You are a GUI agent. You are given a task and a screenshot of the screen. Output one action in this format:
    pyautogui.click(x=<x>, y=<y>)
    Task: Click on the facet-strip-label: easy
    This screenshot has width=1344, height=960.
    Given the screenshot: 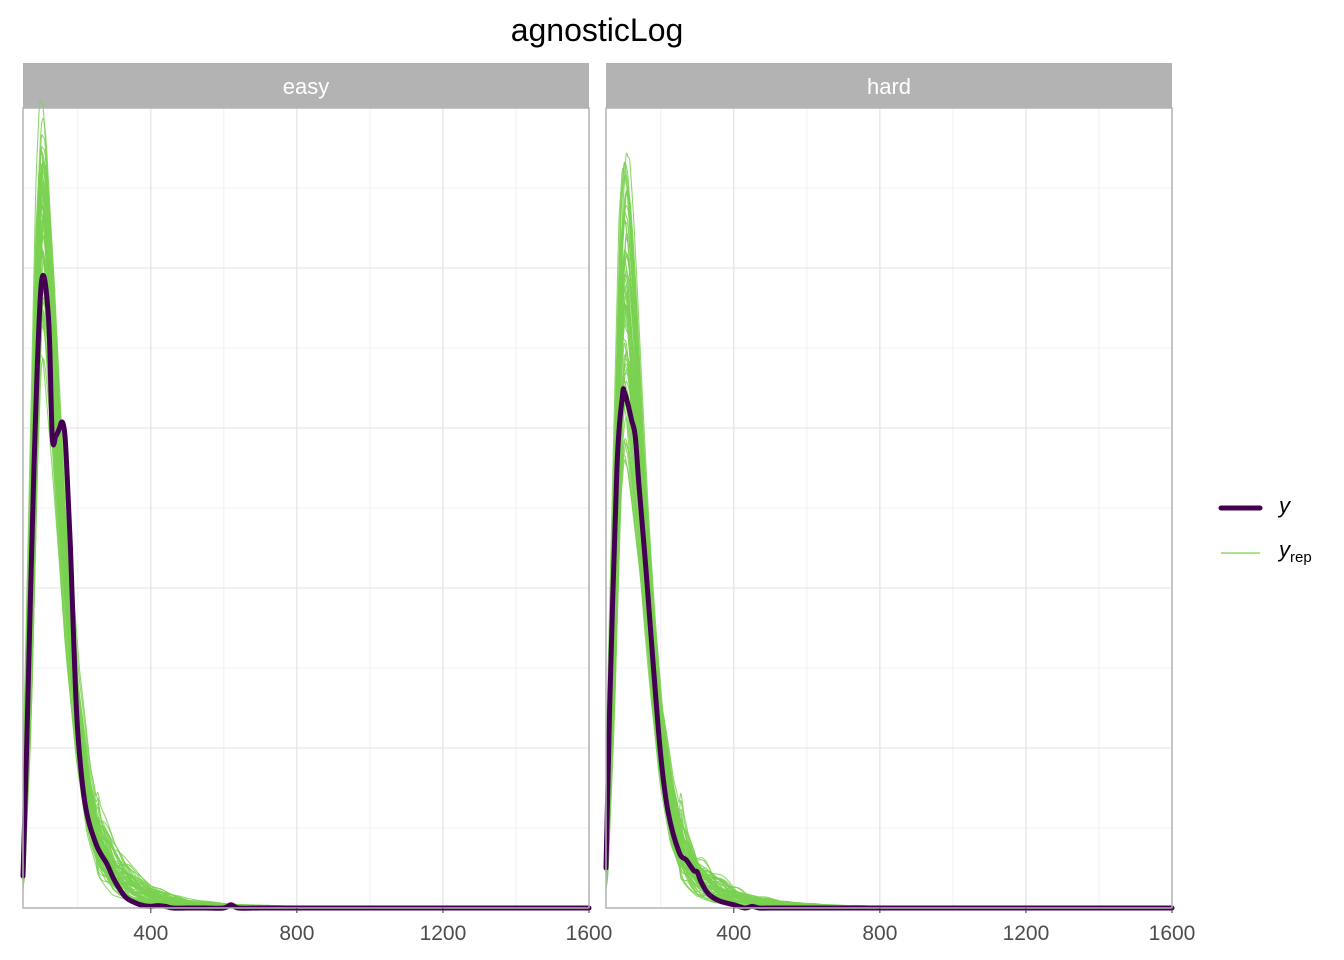 What is the action you would take?
    pyautogui.click(x=306, y=86)
    